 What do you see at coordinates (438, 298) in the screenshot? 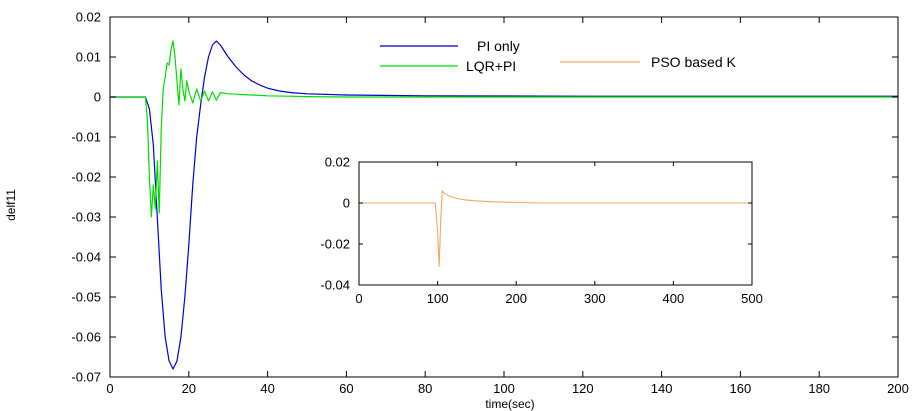
I see `inset-x-tick-label: 100` at bounding box center [438, 298].